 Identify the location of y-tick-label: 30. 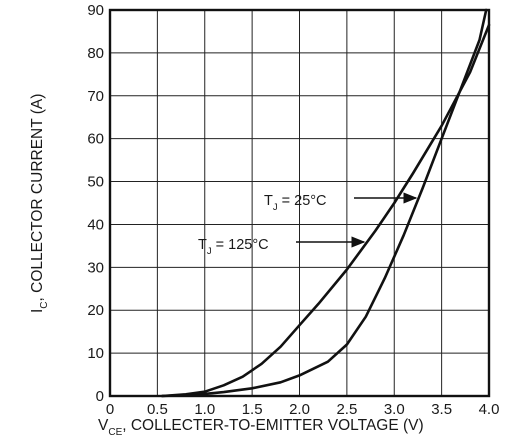
(95, 267).